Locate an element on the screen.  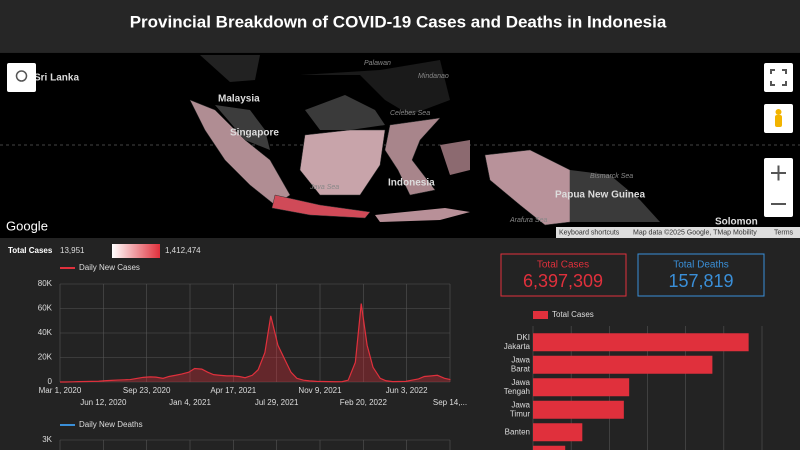
map-footer: Terms is located at coordinates (784, 232).